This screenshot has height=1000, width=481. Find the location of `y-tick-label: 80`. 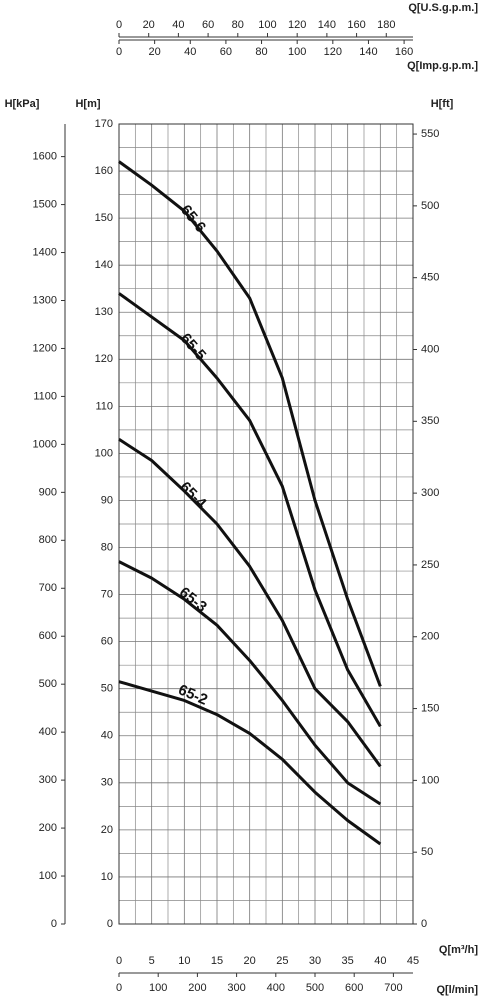

y-tick-label: 80 is located at coordinates (107, 547).